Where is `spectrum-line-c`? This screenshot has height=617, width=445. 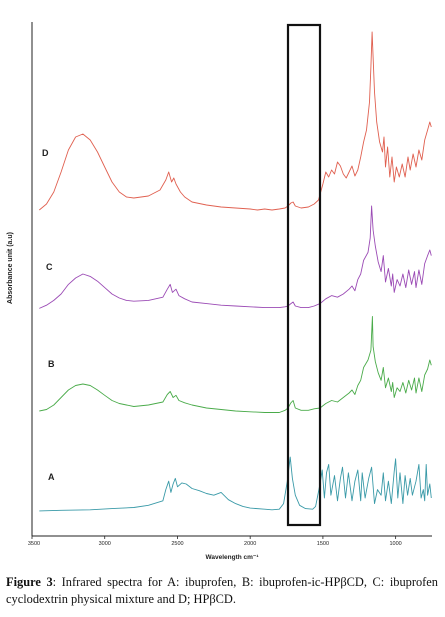
spectrum-line-c is located at coordinates (235, 257).